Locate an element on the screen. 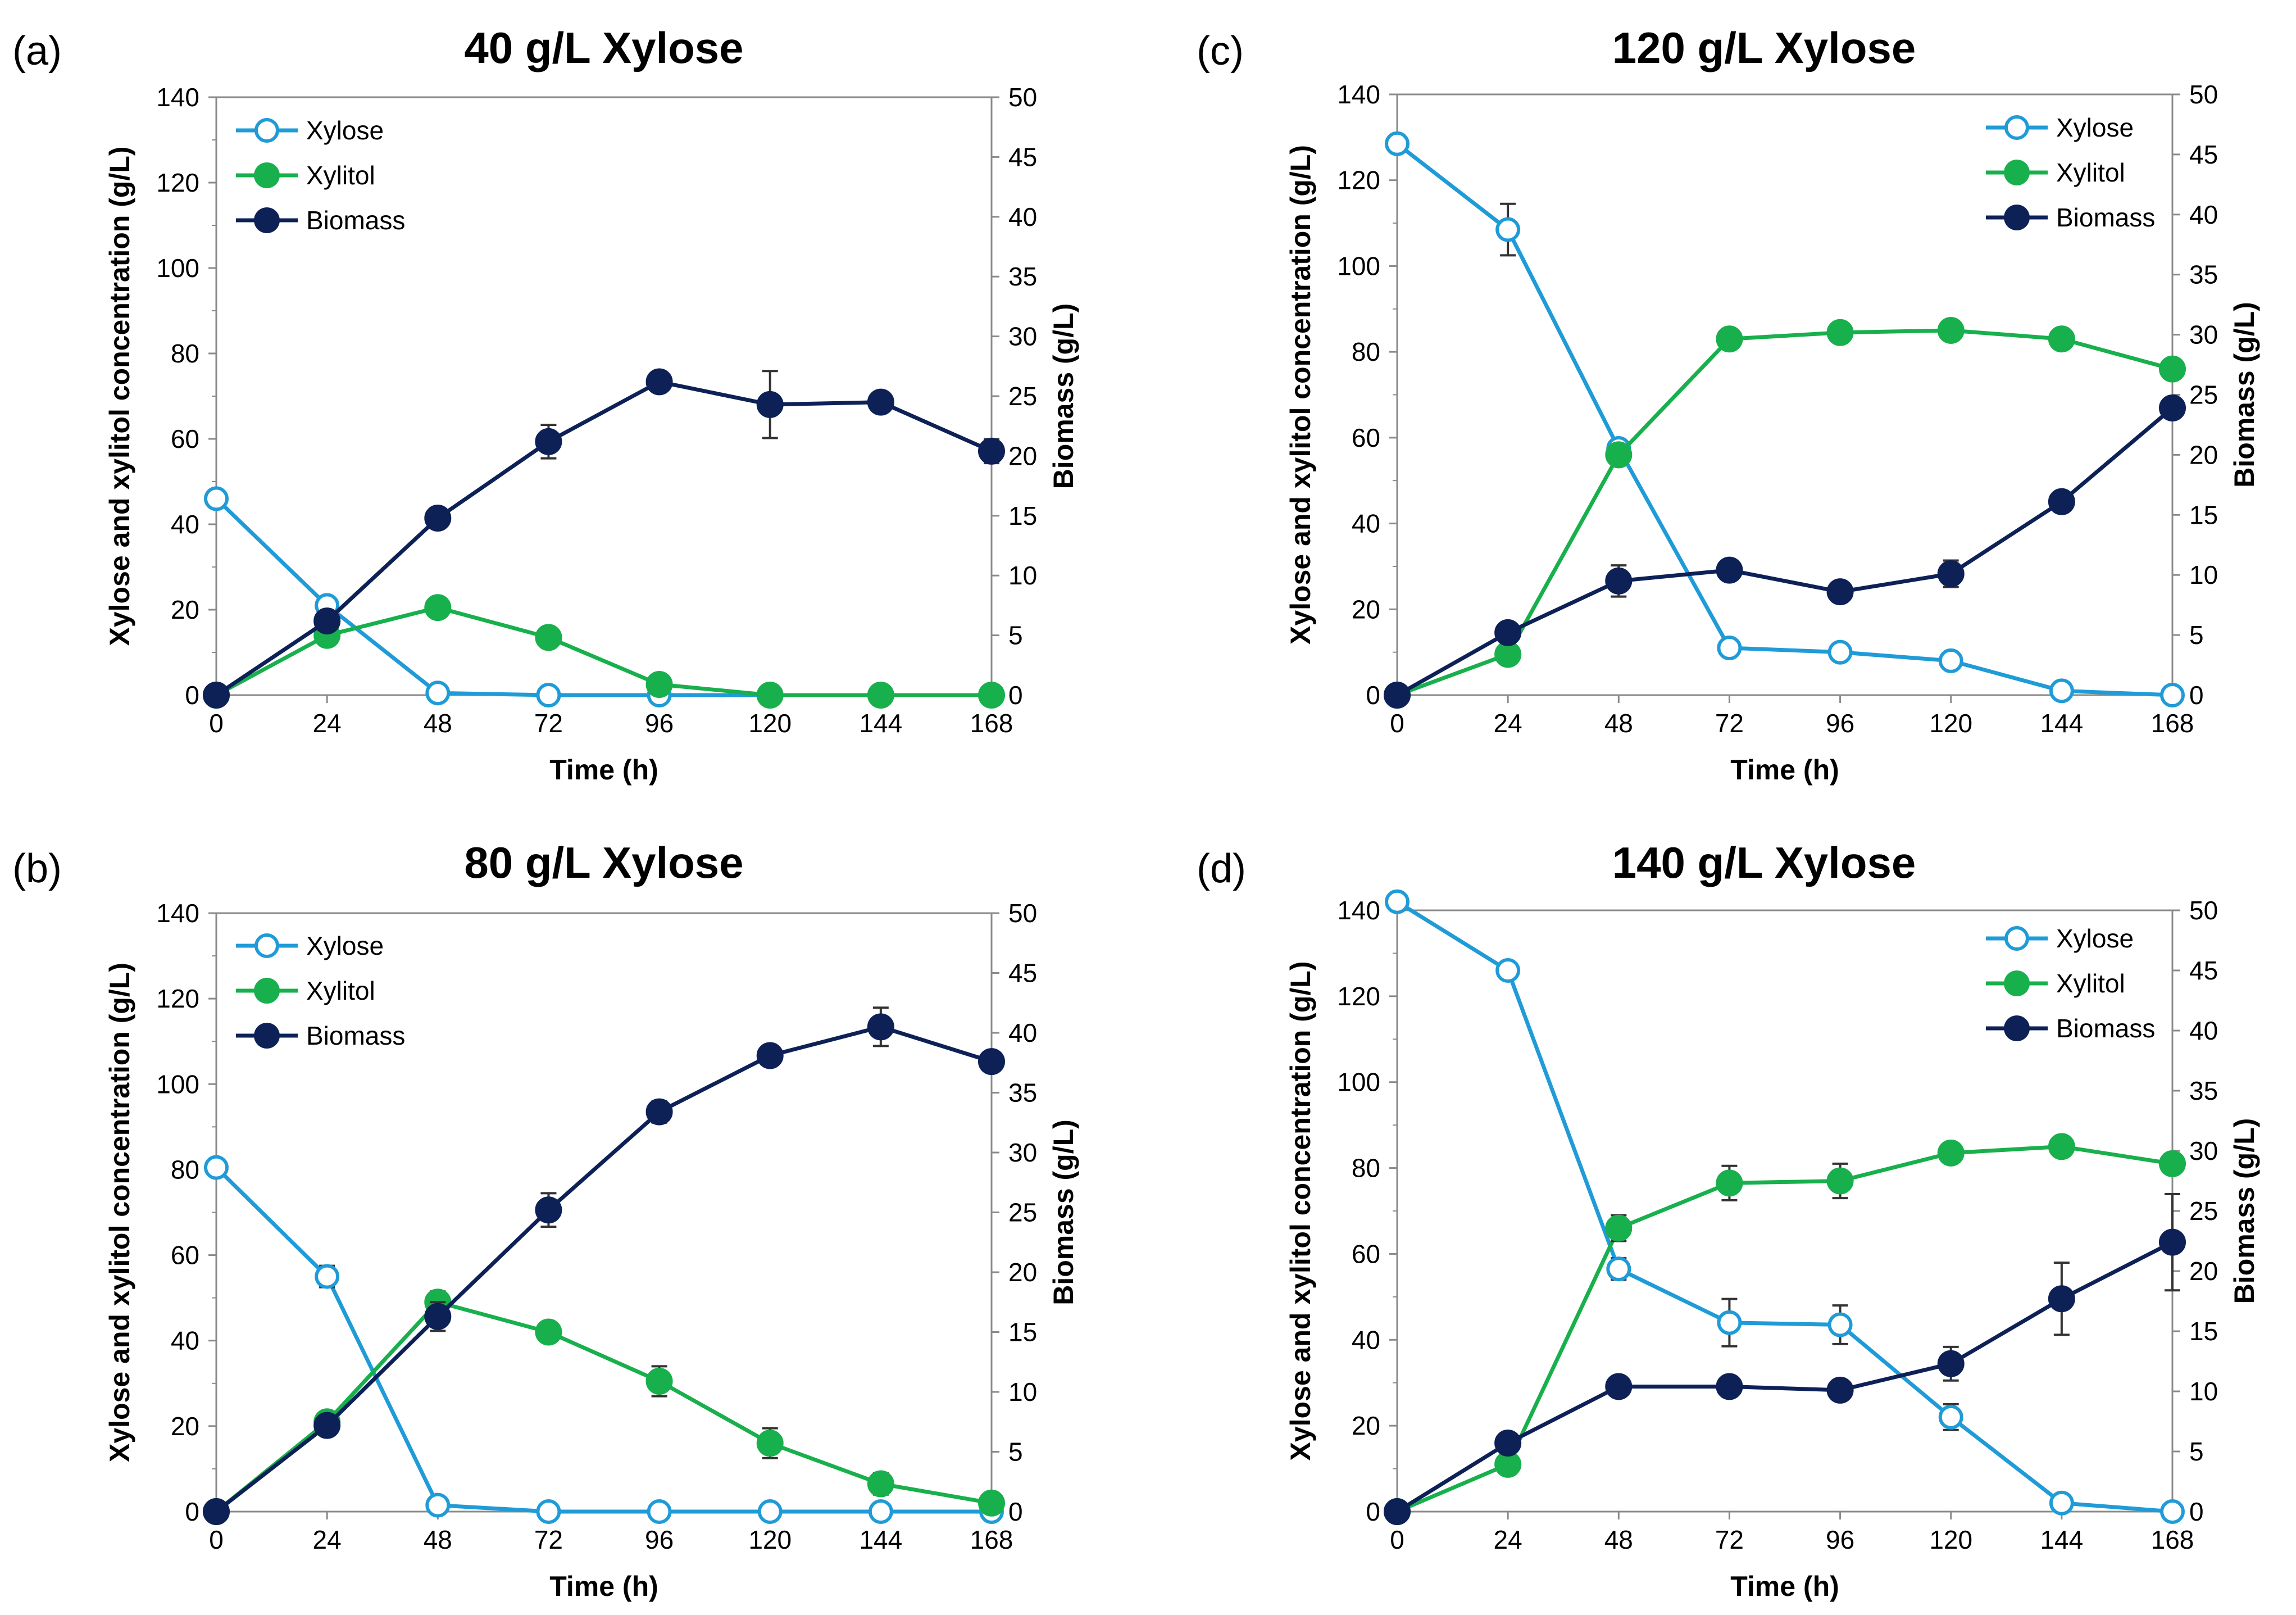 The width and height of the screenshot is (2296, 1615). chart-title: 40 g/L Xylose is located at coordinates (603, 47).